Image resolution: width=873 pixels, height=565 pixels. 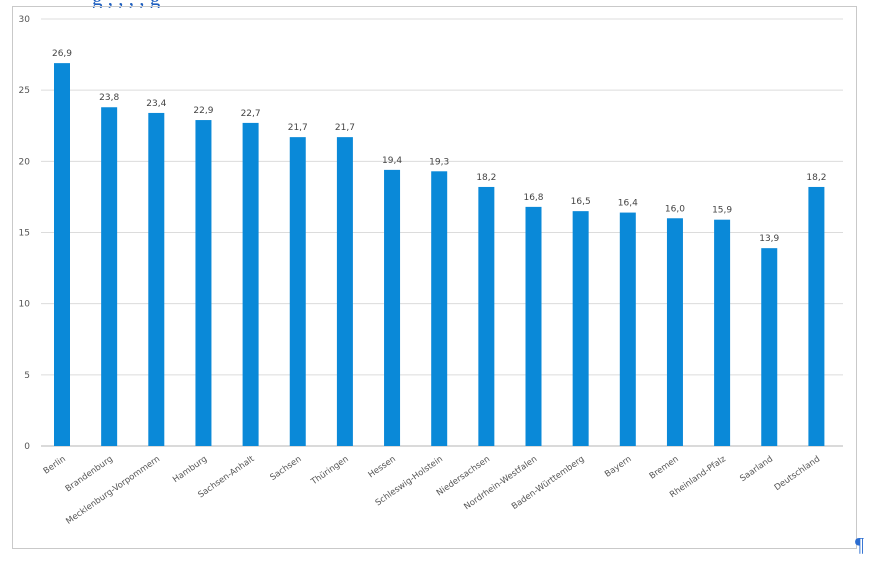 What do you see at coordinates (25, 305) in the screenshot?
I see `y-tick-label: 10` at bounding box center [25, 305].